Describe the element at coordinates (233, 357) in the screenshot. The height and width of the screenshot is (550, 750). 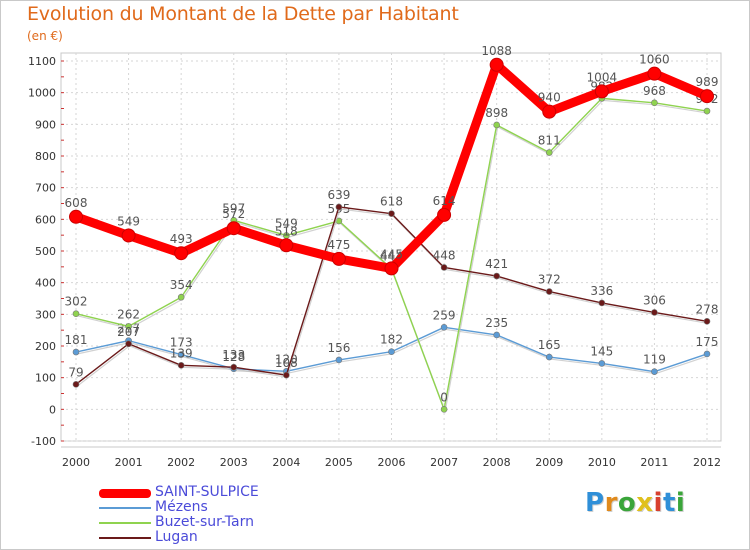
I see `data-label: 128` at that location.